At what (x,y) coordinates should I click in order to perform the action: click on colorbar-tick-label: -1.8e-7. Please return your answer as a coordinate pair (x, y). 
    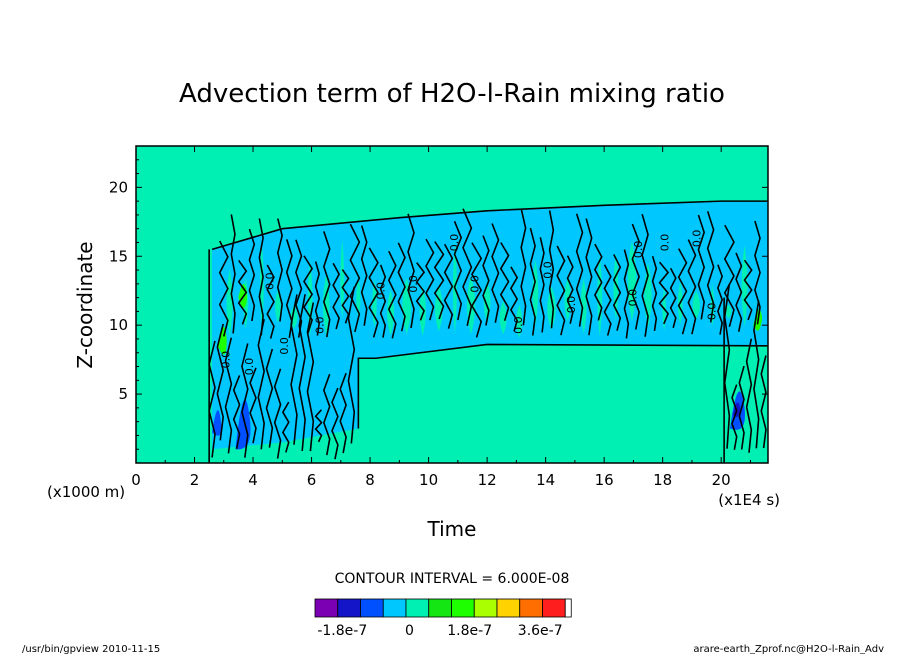
    Looking at the image, I should click on (342, 631).